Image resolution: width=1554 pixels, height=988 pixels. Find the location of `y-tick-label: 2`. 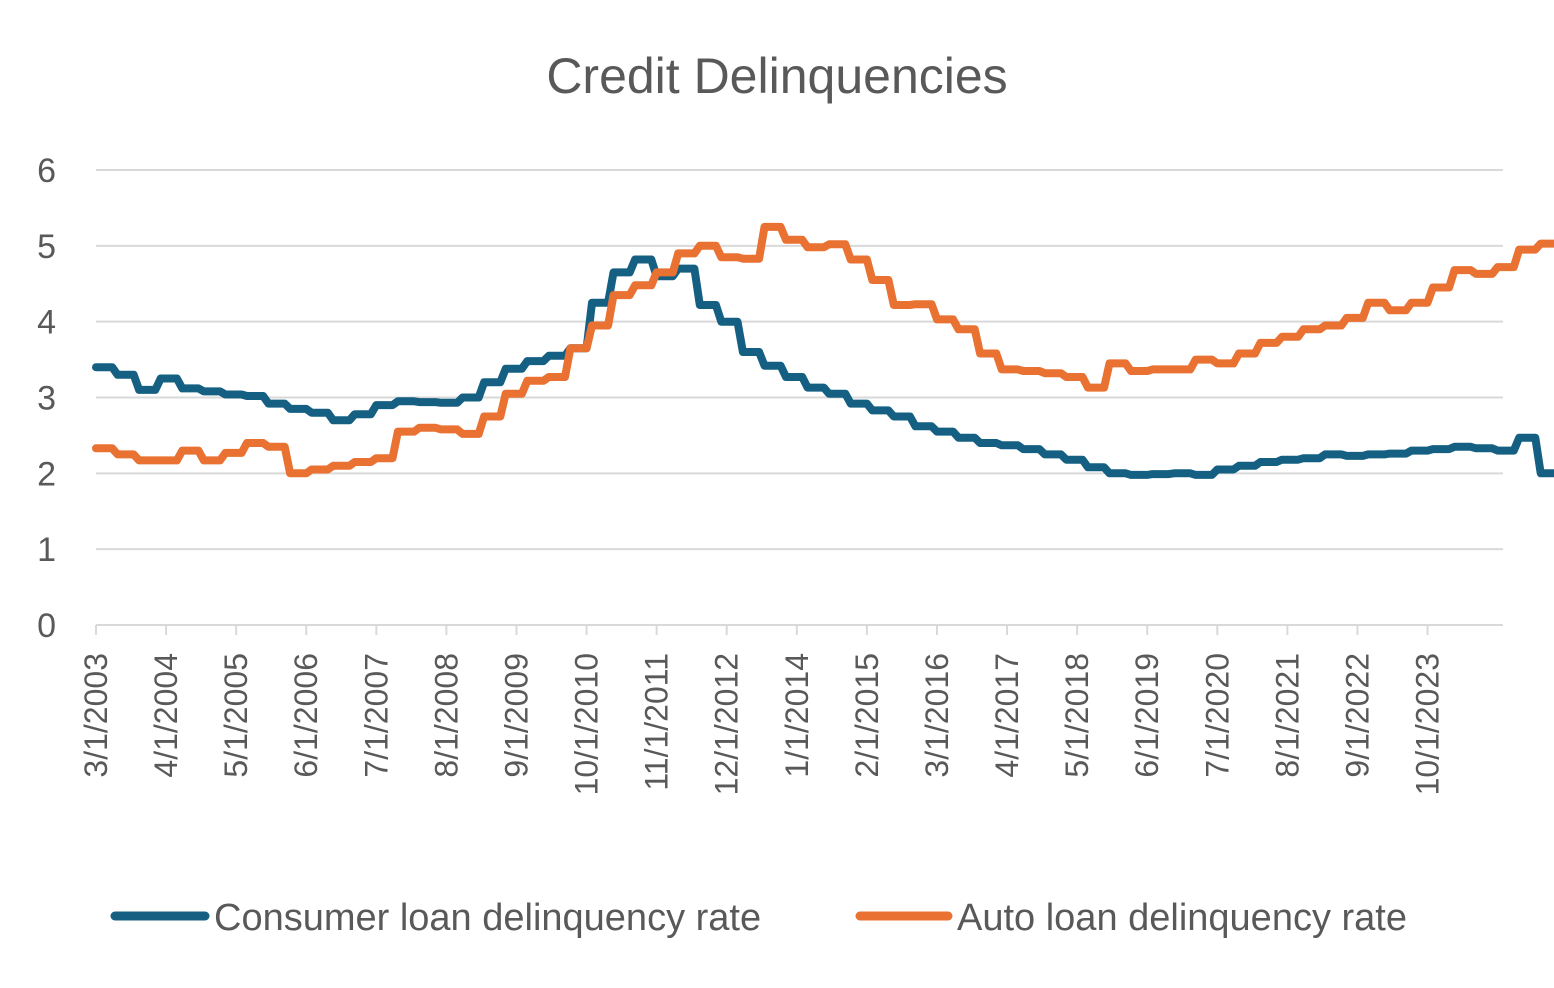

y-tick-label: 2 is located at coordinates (46, 474).